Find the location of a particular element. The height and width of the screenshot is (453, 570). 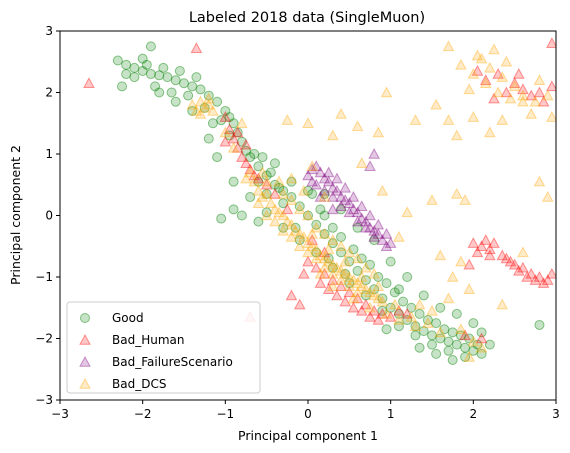

y-tick-label: −2 is located at coordinates (44, 339).